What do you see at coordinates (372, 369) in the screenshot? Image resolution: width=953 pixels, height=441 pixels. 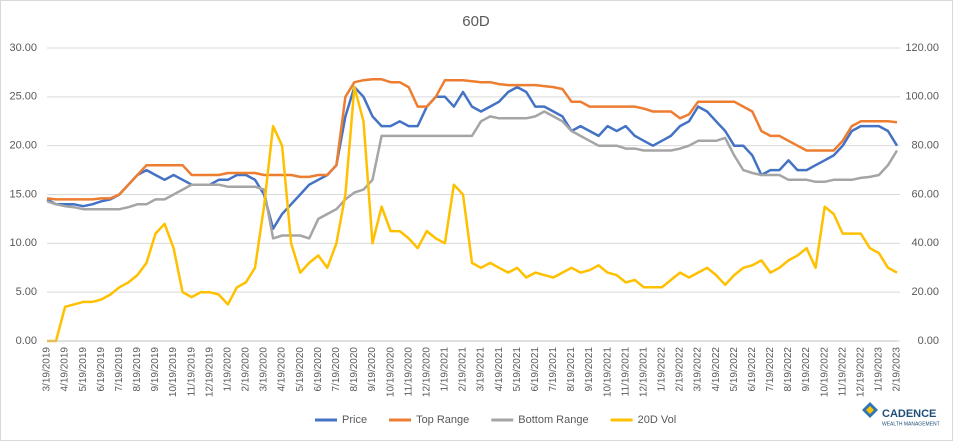 I see `x-tick-label: 9/19/2020` at bounding box center [372, 369].